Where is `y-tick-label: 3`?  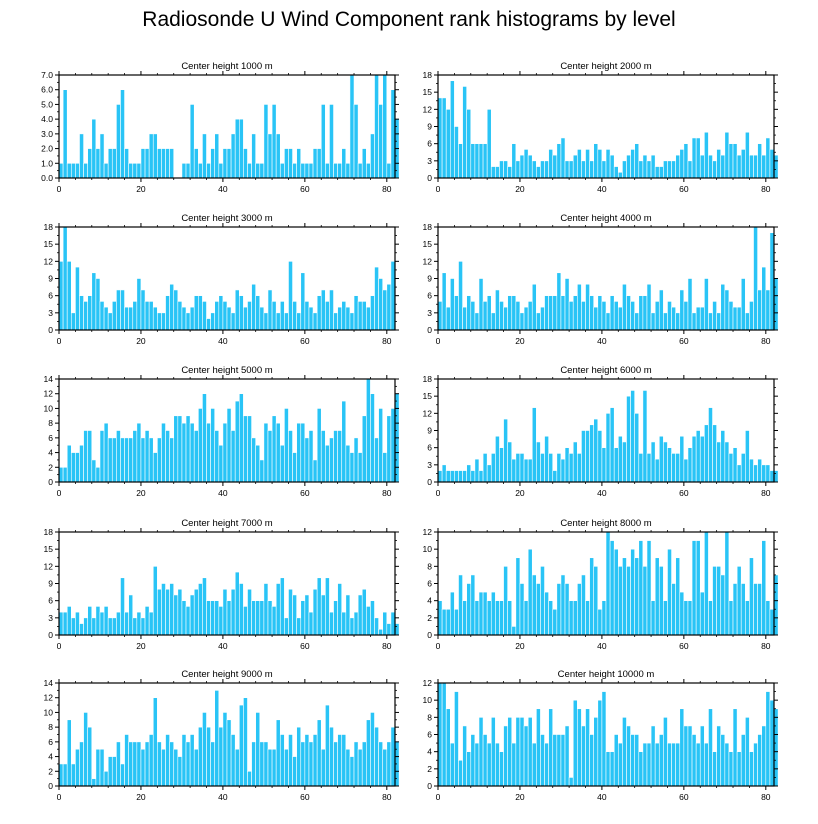
y-tick-label: 3 is located at coordinates (429, 465).